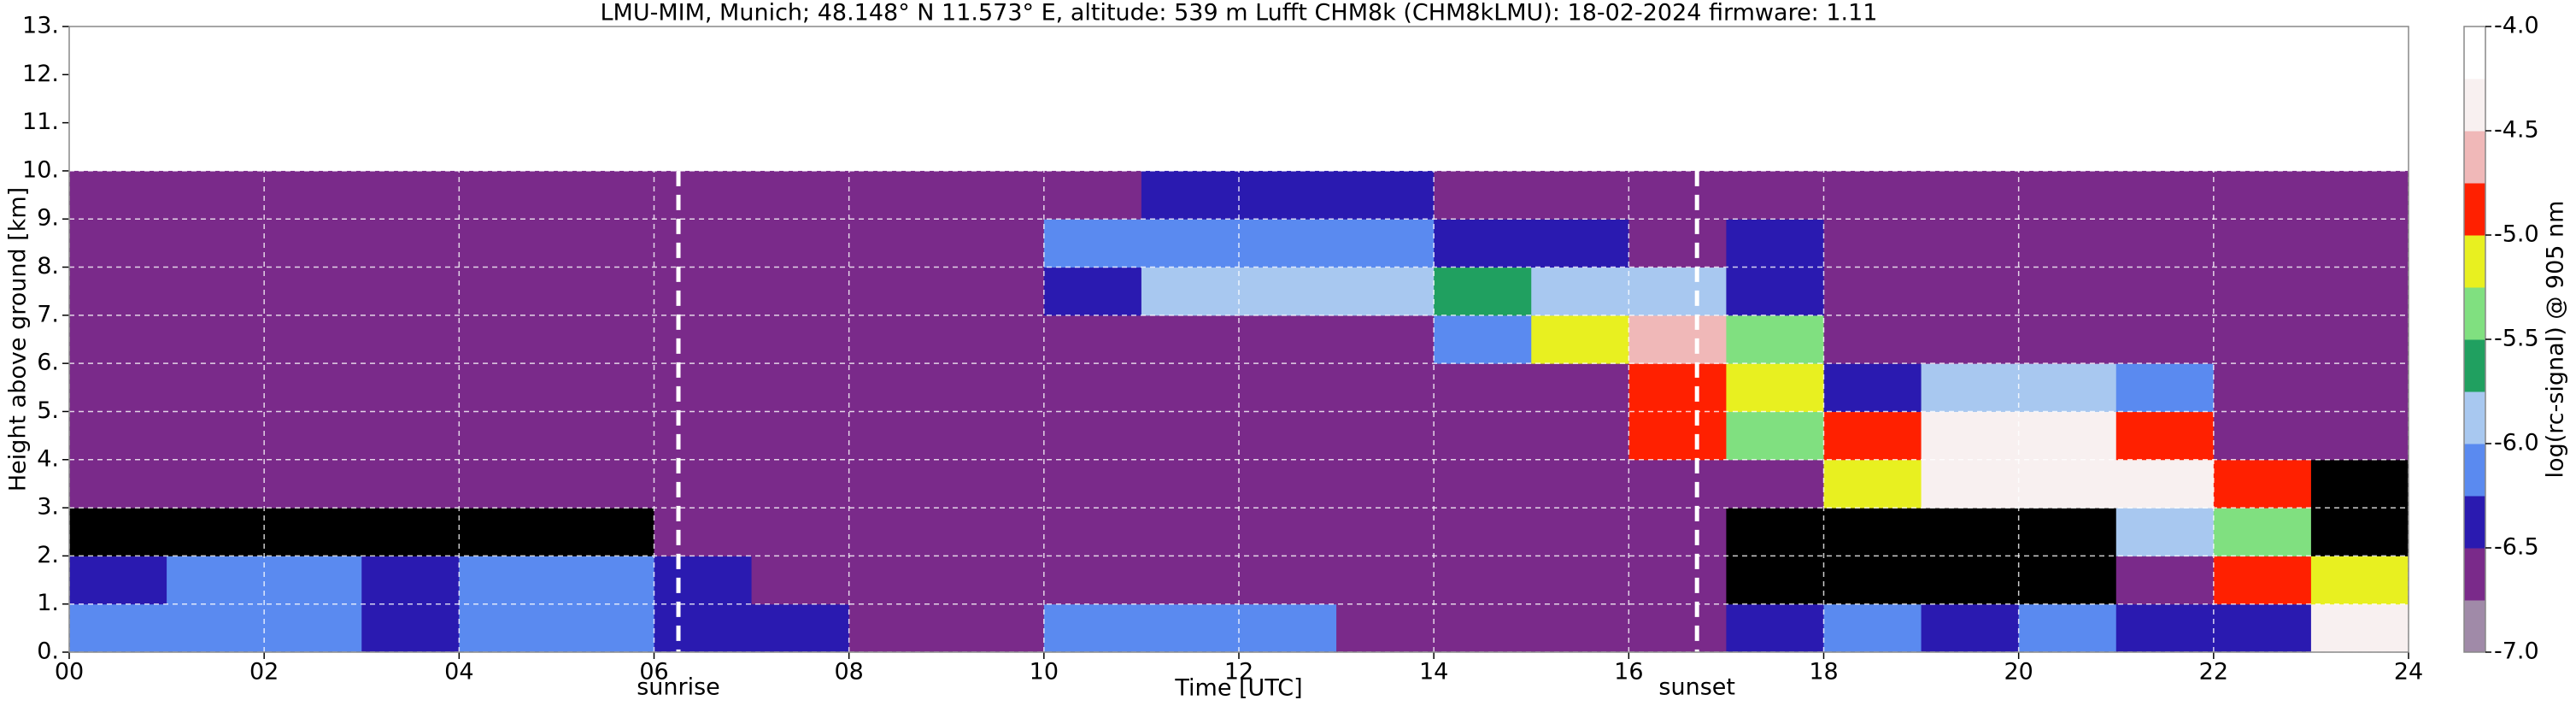  I want to click on x-tick-label: 20, so click(2018, 672).